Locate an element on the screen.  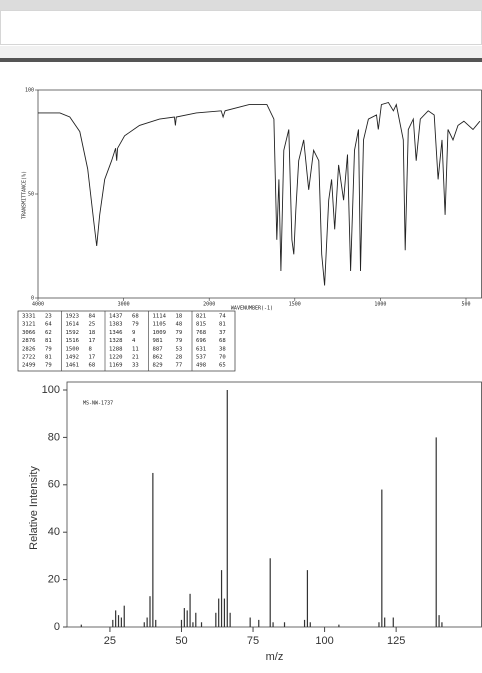
peak-wavenumber: 1105 is located at coordinates (159, 325).